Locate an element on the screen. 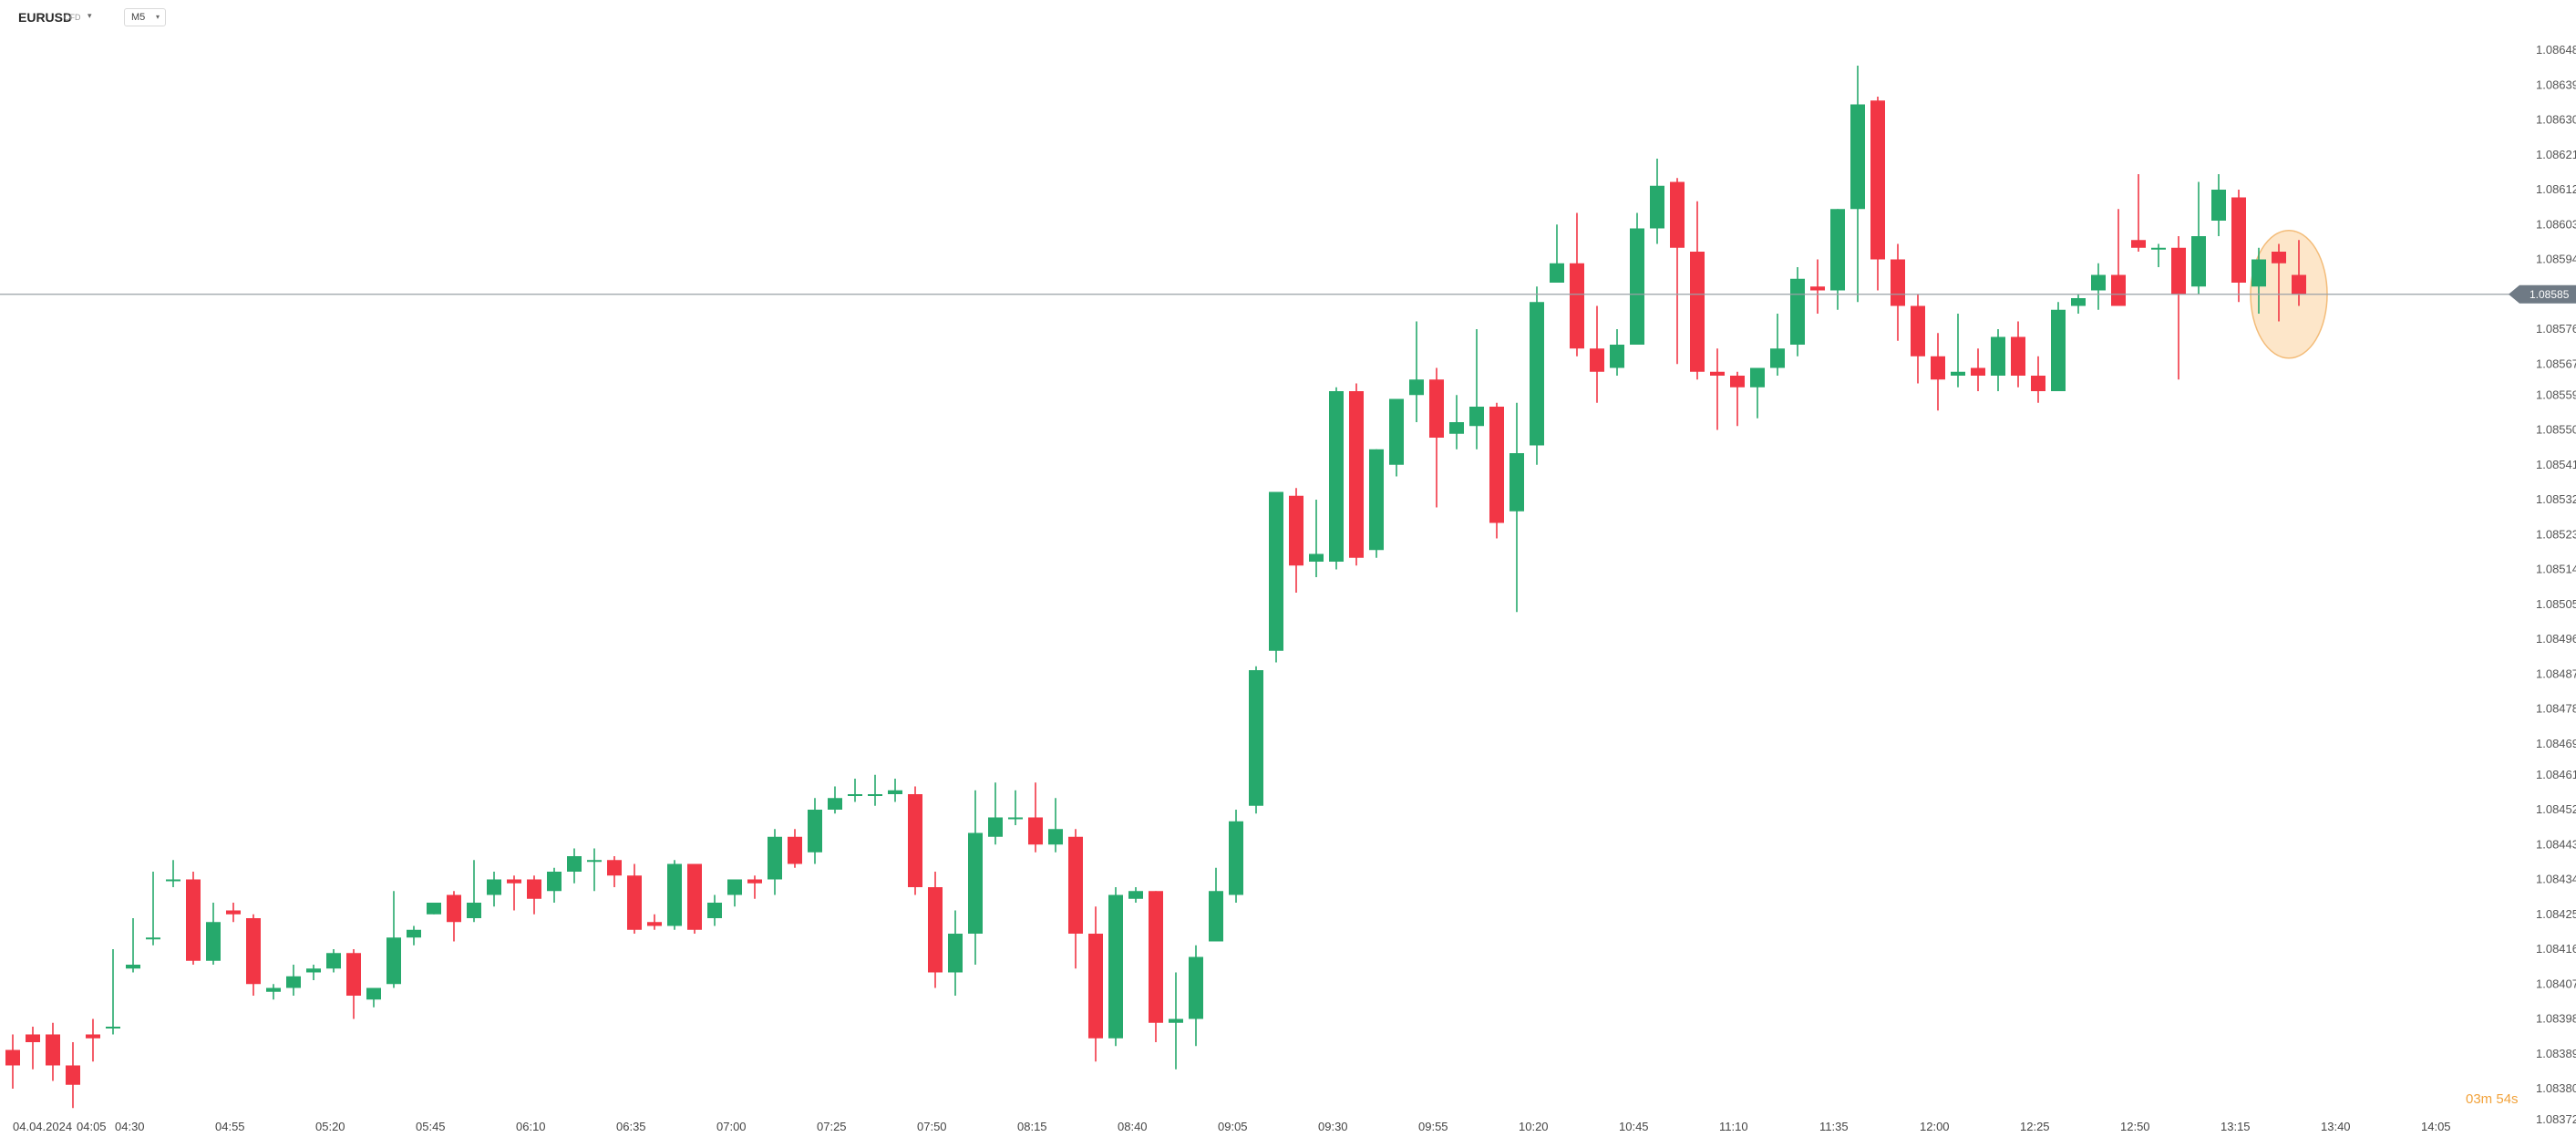 Image resolution: width=2576 pixels, height=1137 pixels. price-tick-label: 1.08532 is located at coordinates (2556, 499).